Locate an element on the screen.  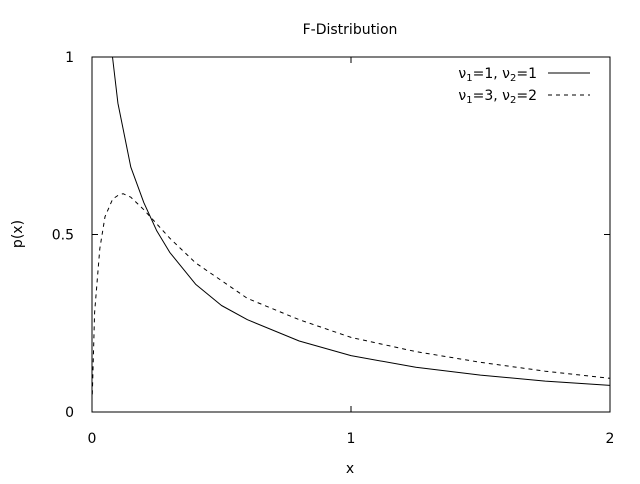
legend-item-1: ν1=1, ν2=1 is located at coordinates (524, 75).